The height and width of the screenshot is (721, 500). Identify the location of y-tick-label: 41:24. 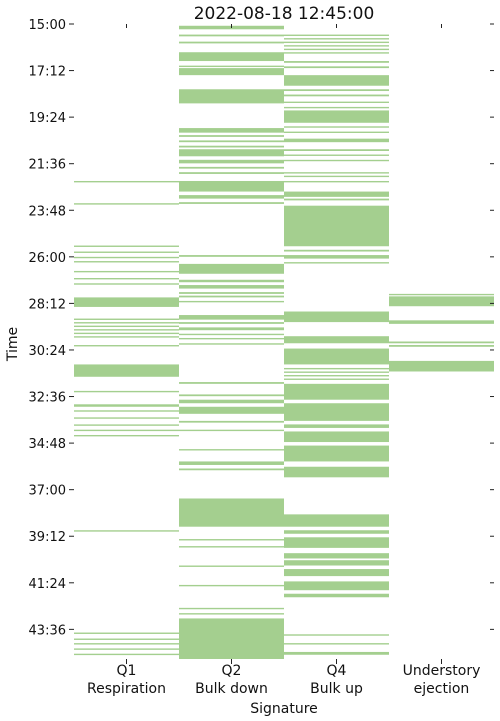
(47, 584).